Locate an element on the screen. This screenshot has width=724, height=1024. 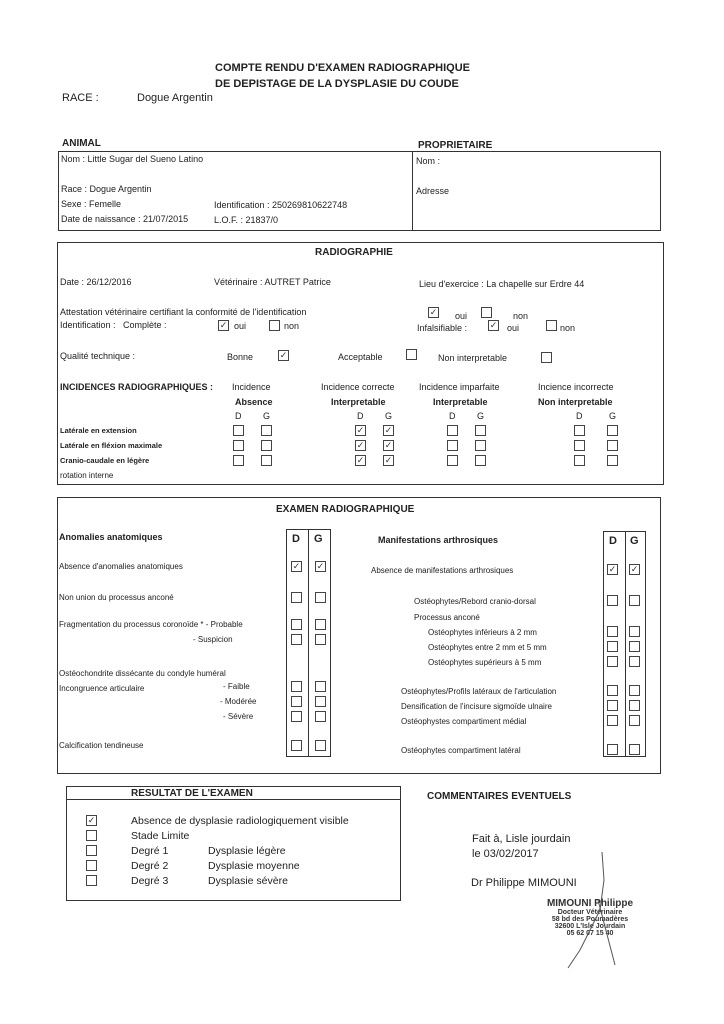
arthrose-row-5-g-checkbox is located at coordinates (634, 690).